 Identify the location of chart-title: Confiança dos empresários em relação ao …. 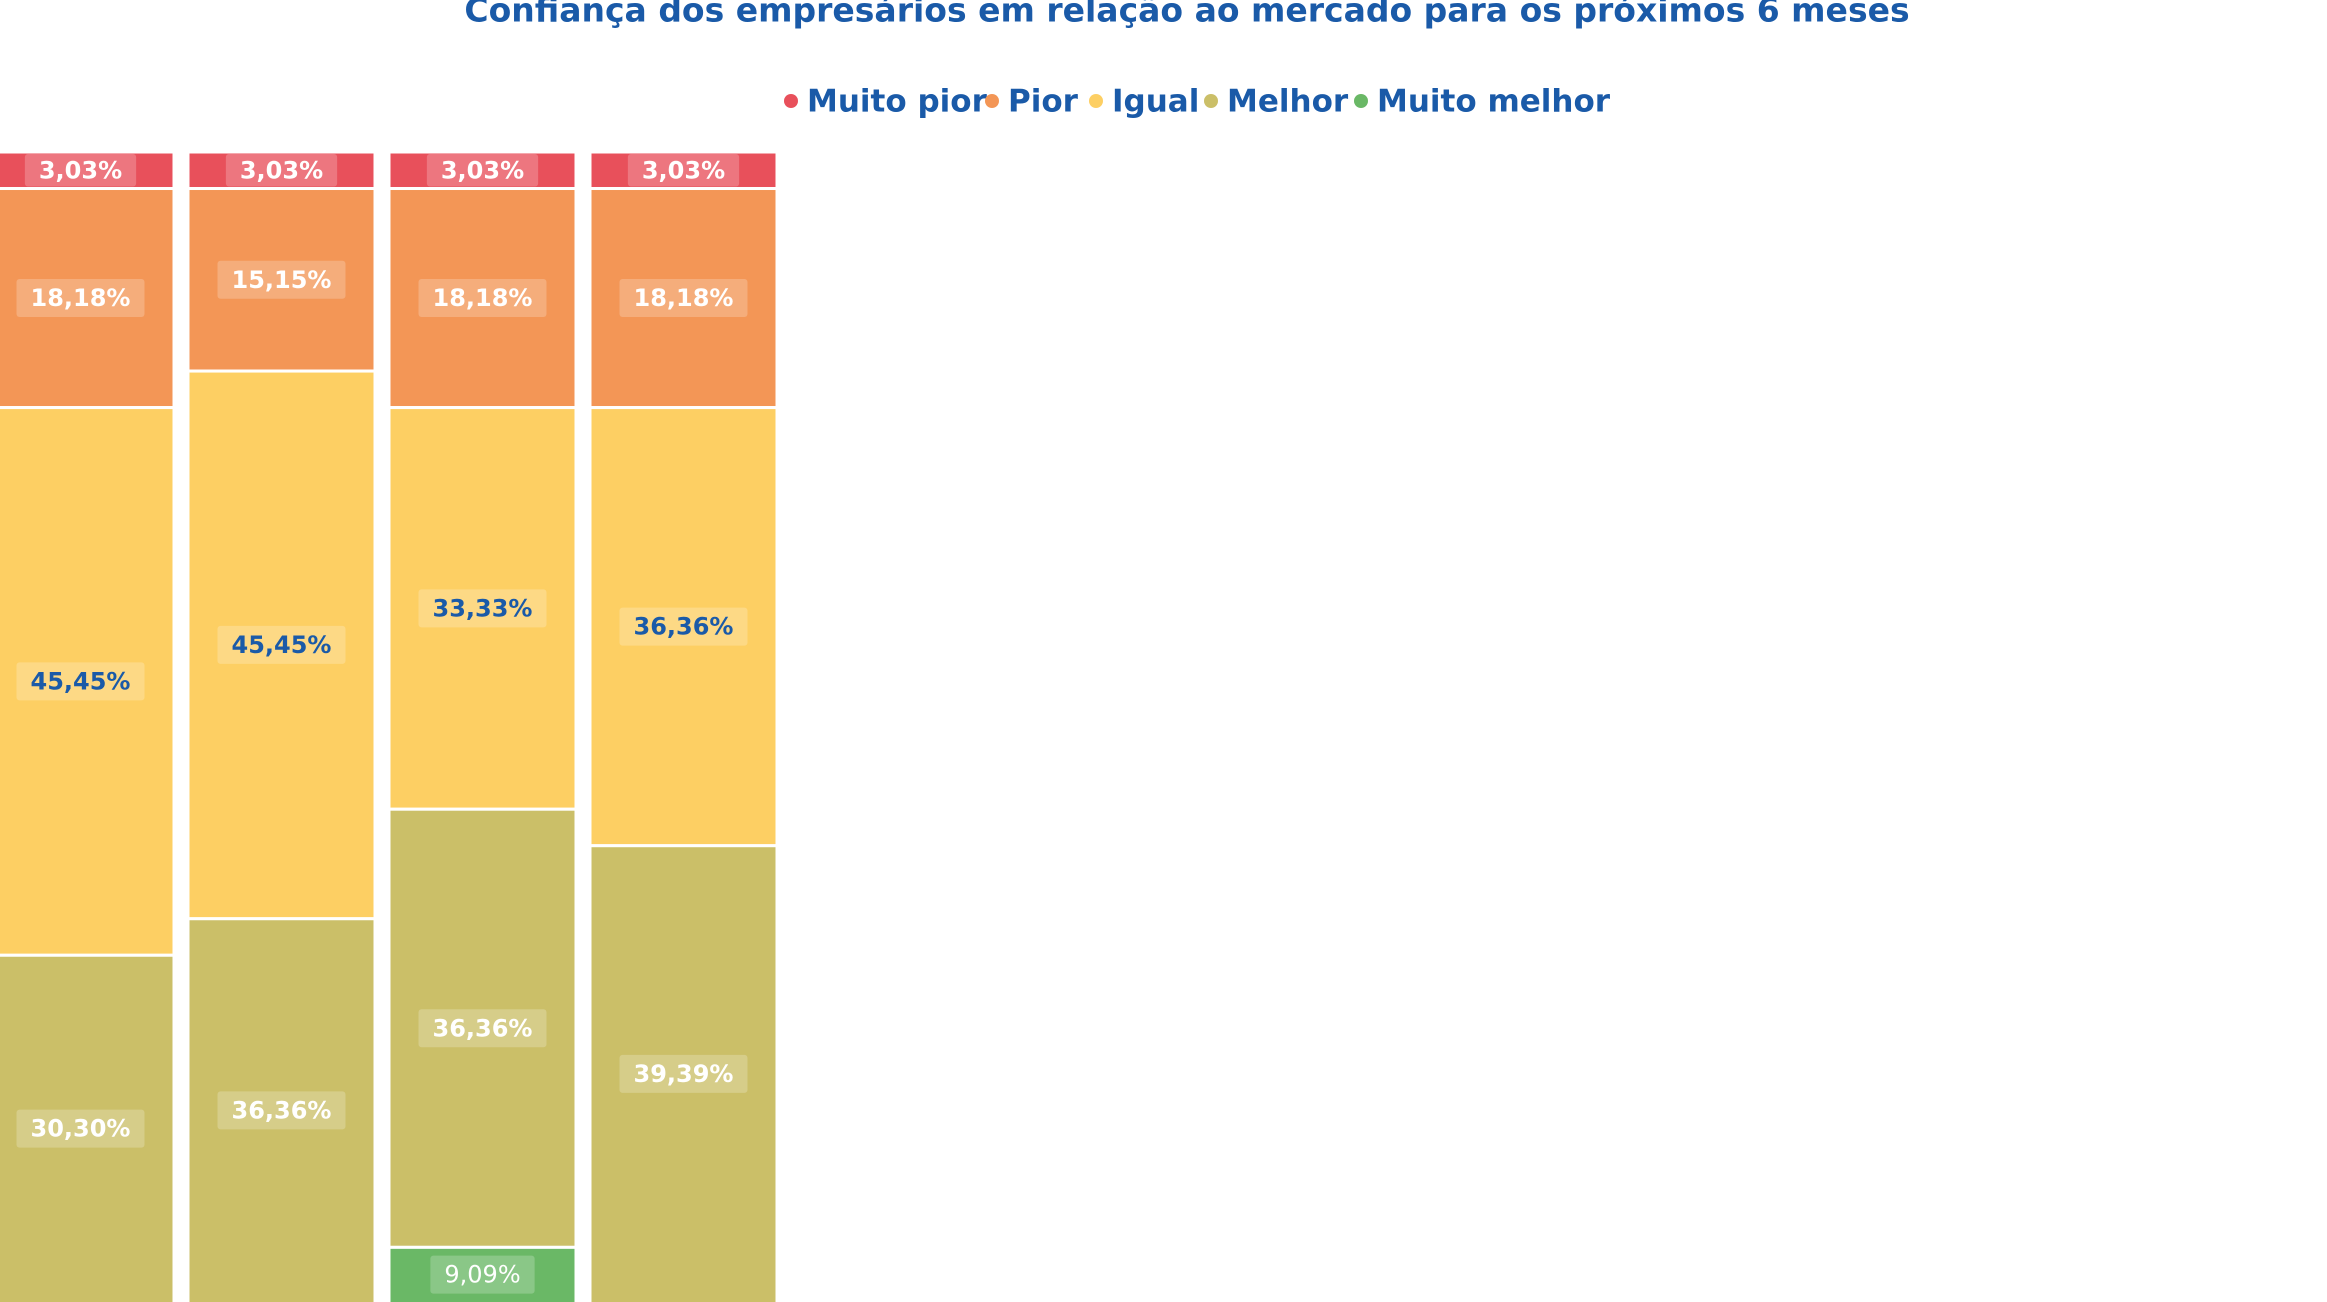
(1186, 15).